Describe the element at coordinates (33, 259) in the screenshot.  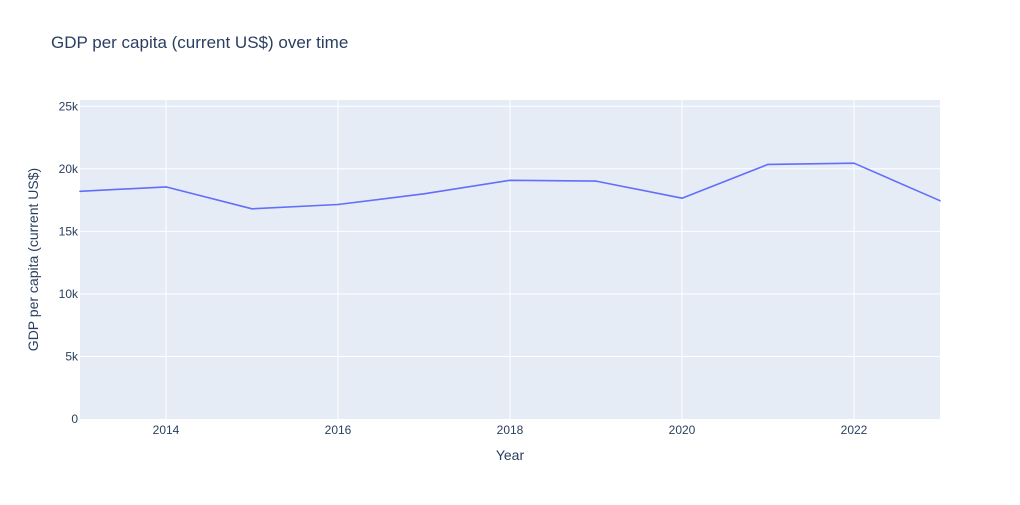
I see `y-axis-title: GDP per capita (current US$)` at that location.